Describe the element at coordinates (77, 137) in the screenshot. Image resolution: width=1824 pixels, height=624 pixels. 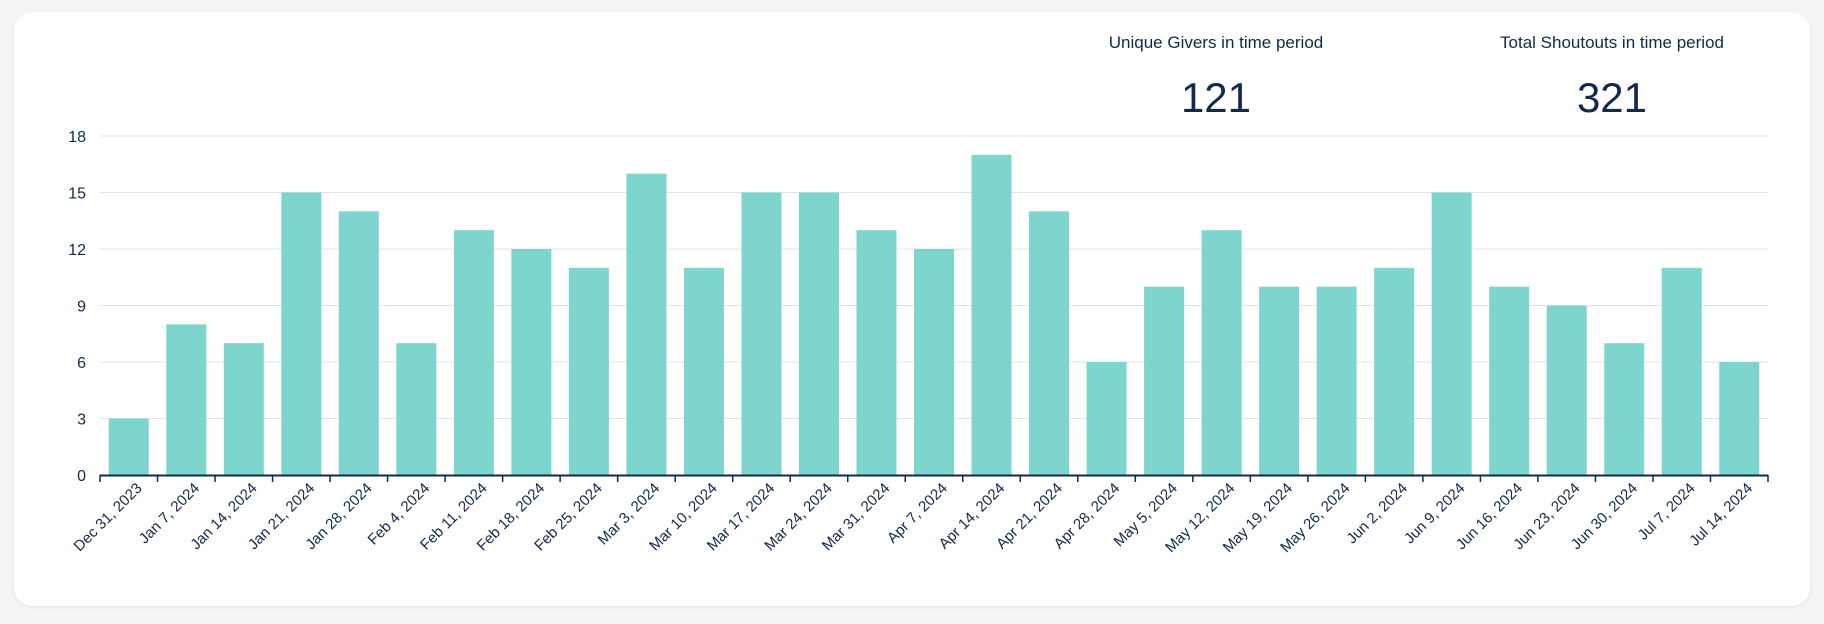
I see `y-tick-label: 18` at that location.